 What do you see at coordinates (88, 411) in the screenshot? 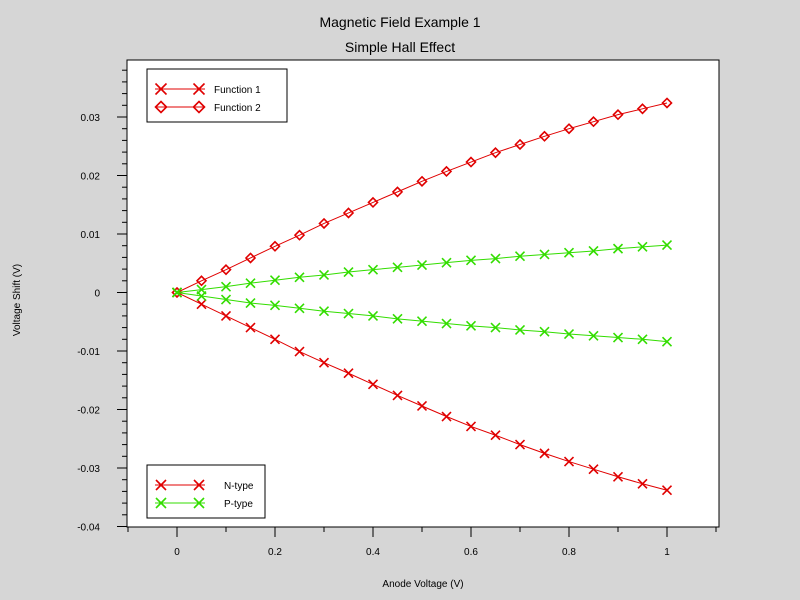
I see `y-tick-label: -0.02` at bounding box center [88, 411].